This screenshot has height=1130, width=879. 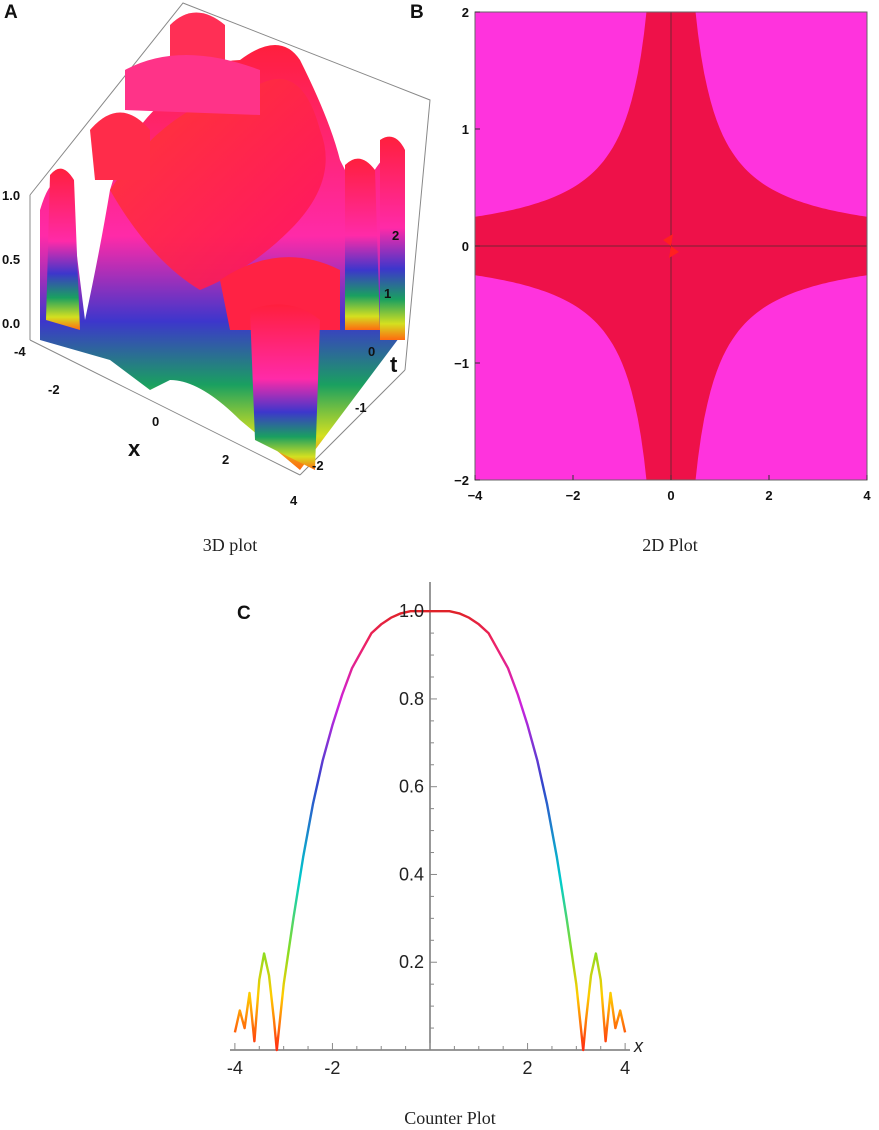 I want to click on z-tick-a: 0.0, so click(x=11, y=323).